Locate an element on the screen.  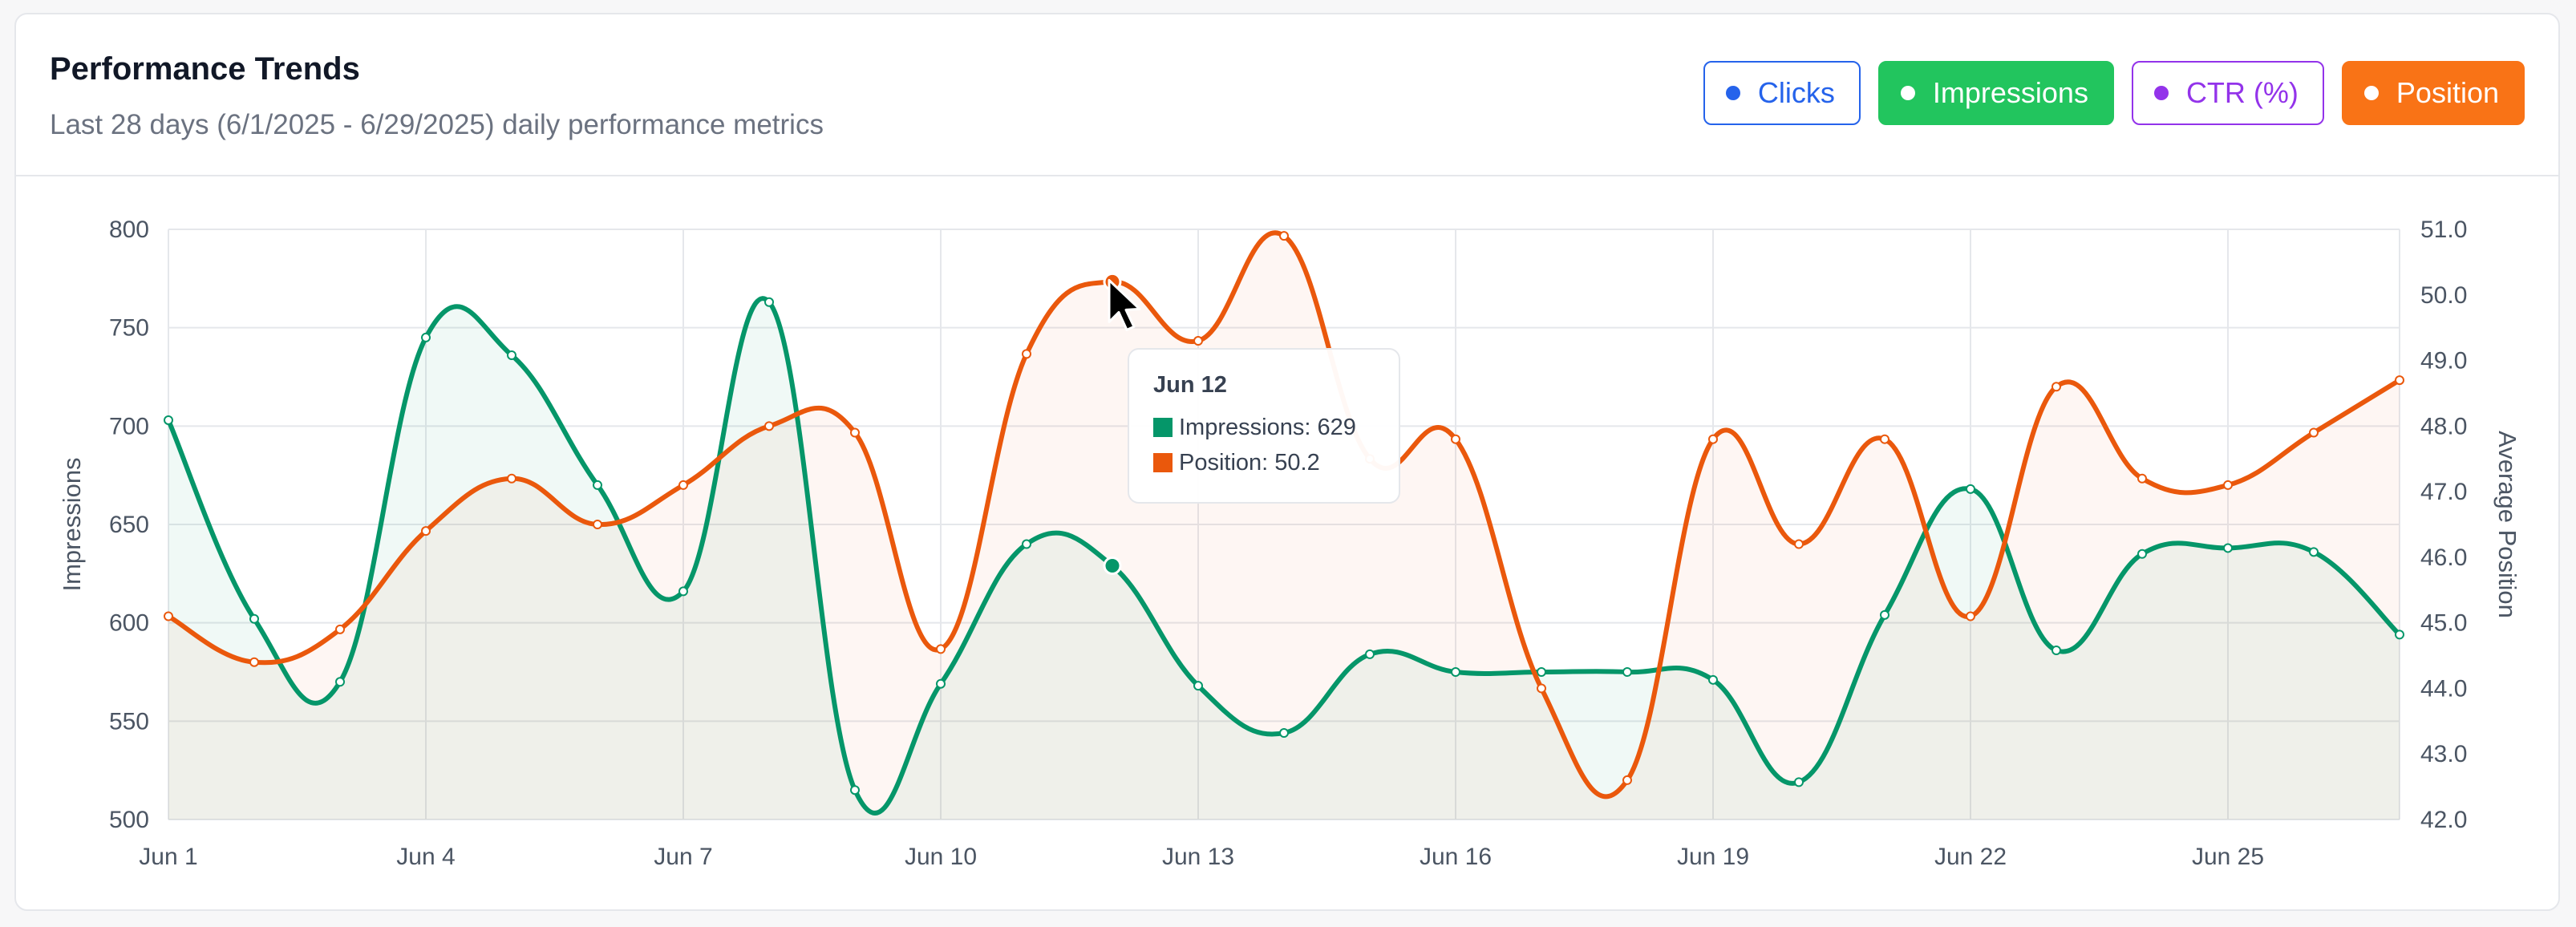
y-right-axis-title: Average Position is located at coordinates (2507, 524).